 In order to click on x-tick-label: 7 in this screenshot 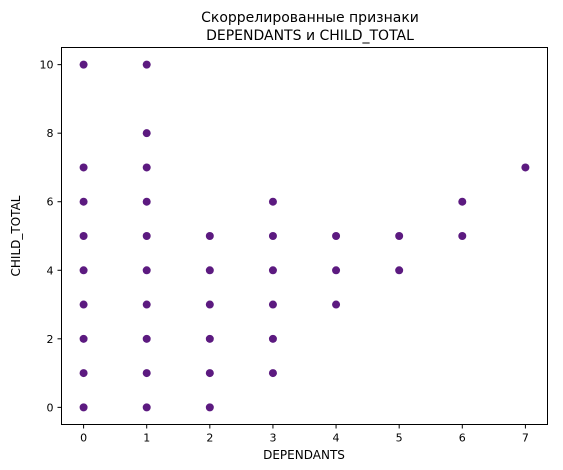, I will do `click(525, 438)`.